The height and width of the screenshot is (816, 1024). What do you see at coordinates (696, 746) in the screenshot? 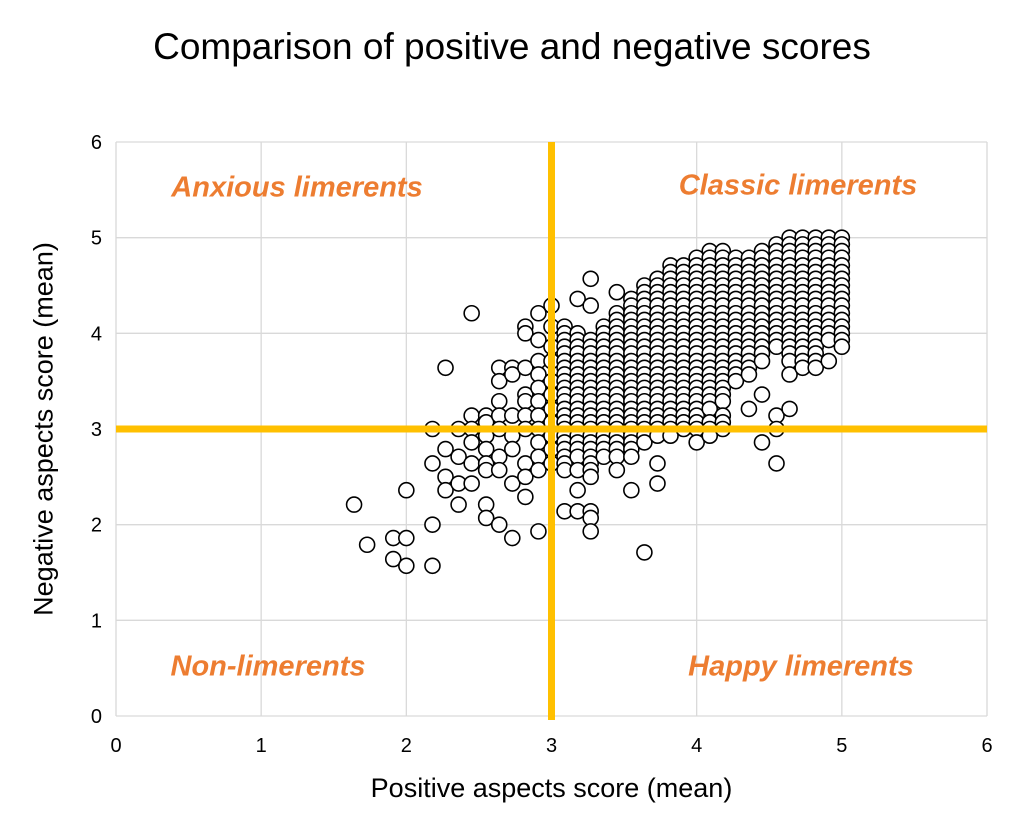
I see `x-tick-label: 4` at bounding box center [696, 746].